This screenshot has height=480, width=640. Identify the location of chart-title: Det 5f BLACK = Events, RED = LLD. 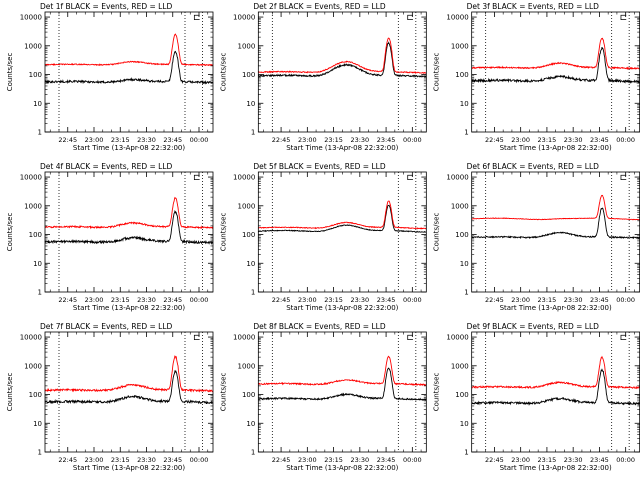
(319, 166).